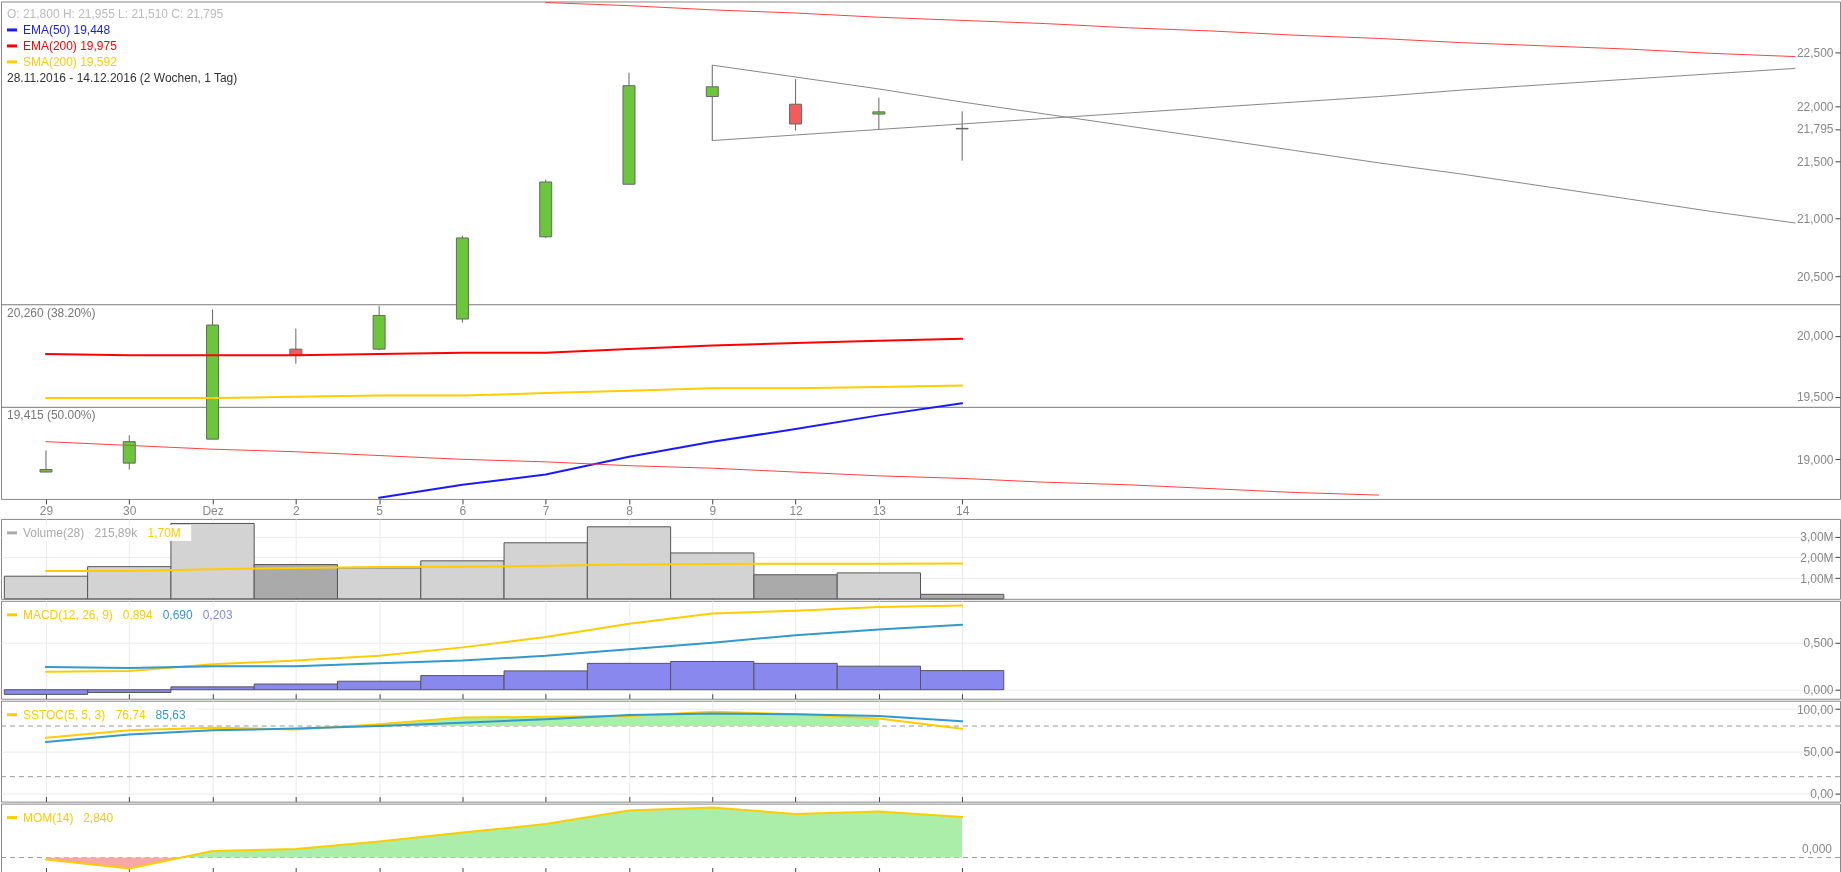  What do you see at coordinates (1818, 751) in the screenshot?
I see `y-tick-label: 50,00` at bounding box center [1818, 751].